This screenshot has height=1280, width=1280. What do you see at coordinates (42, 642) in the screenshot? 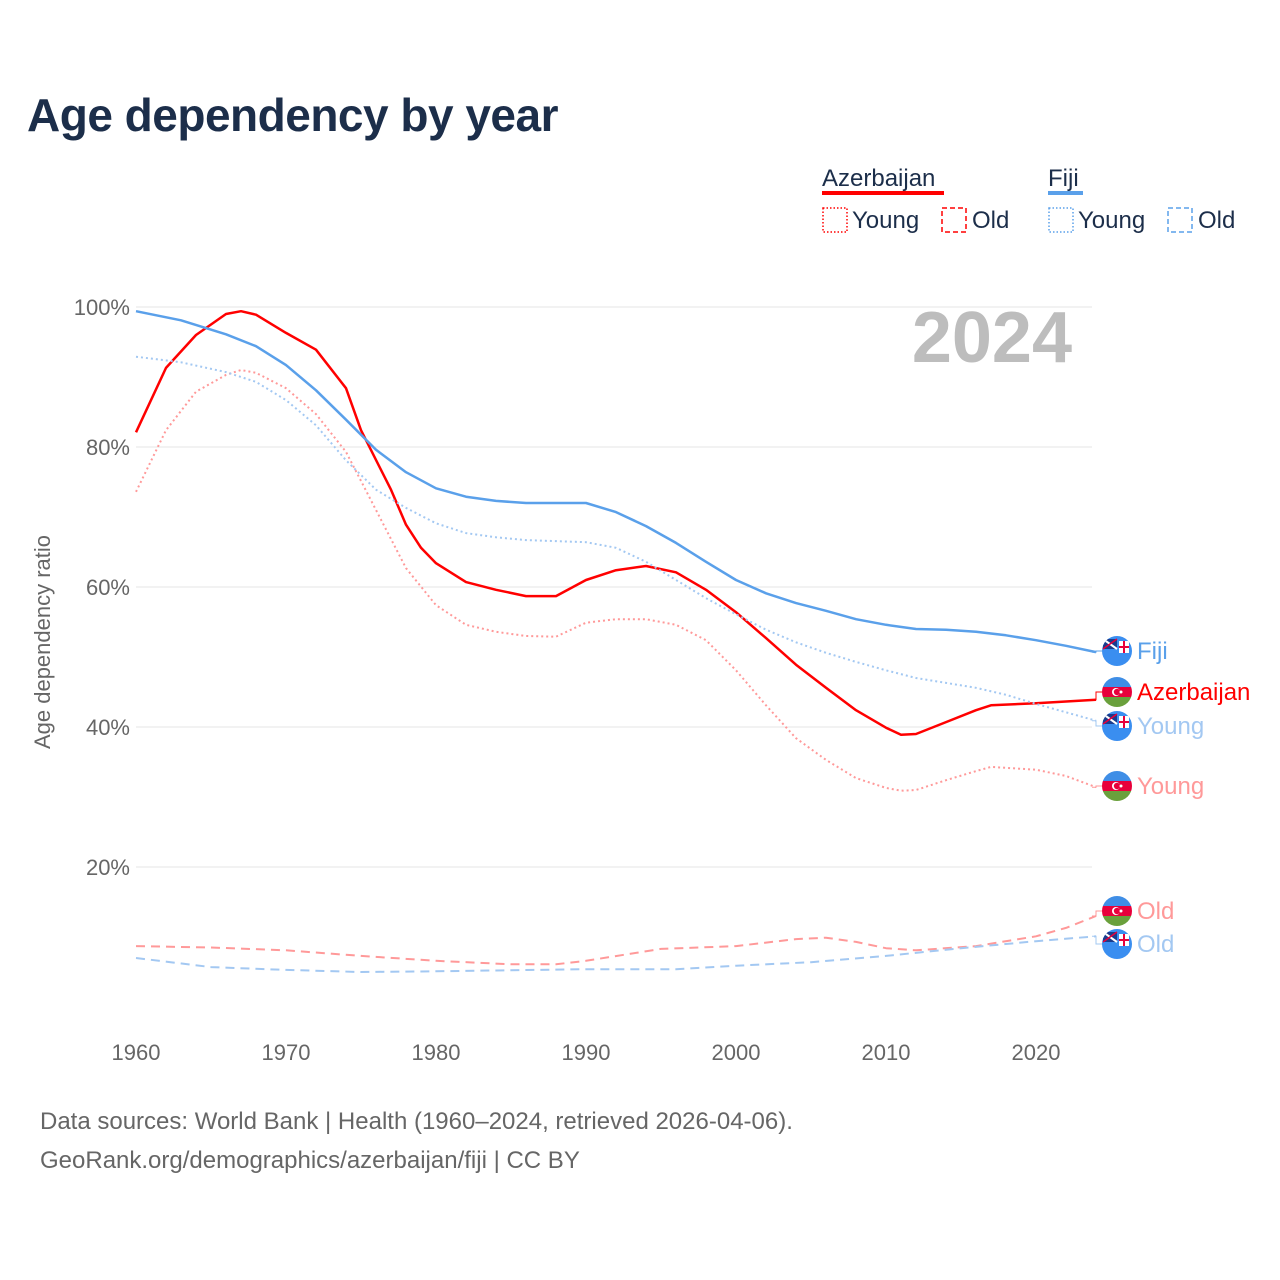
I see `y-axis-label: Age dependency ratio` at bounding box center [42, 642].